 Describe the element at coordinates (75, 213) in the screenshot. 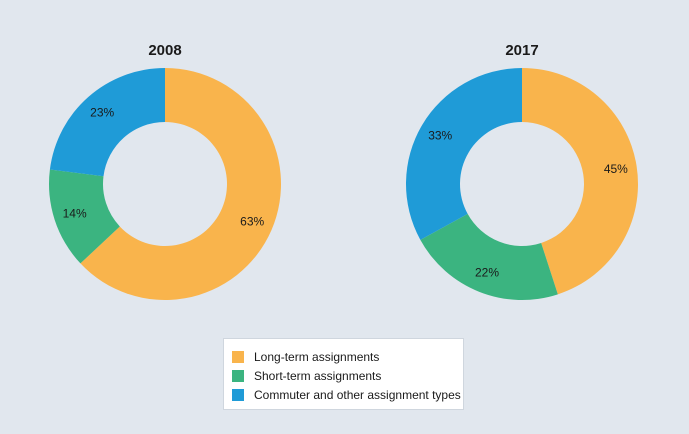

I see `slice-label-short: 14%` at that location.